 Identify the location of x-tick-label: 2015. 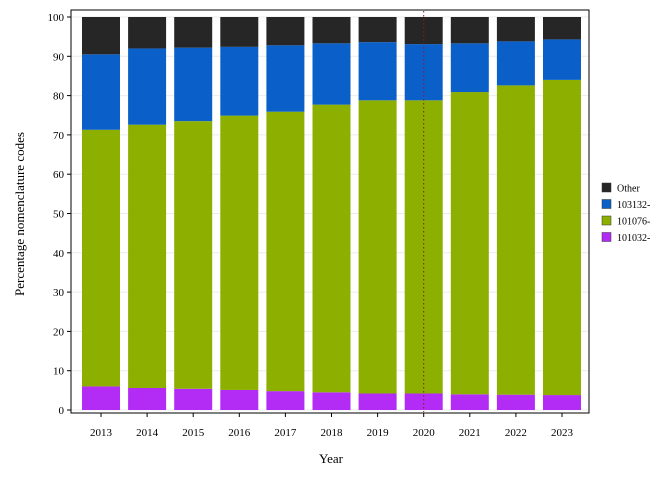
(193, 433).